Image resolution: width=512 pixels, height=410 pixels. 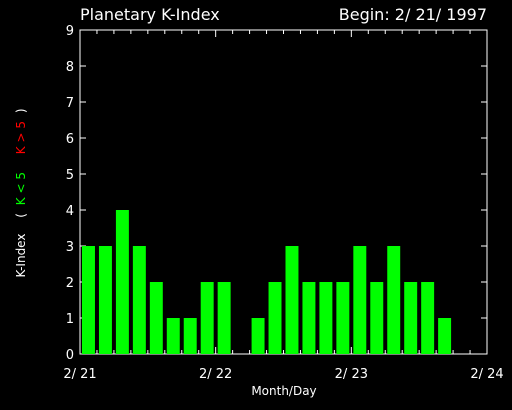 What do you see at coordinates (70, 211) in the screenshot?
I see `y-tick-label: 4` at bounding box center [70, 211].